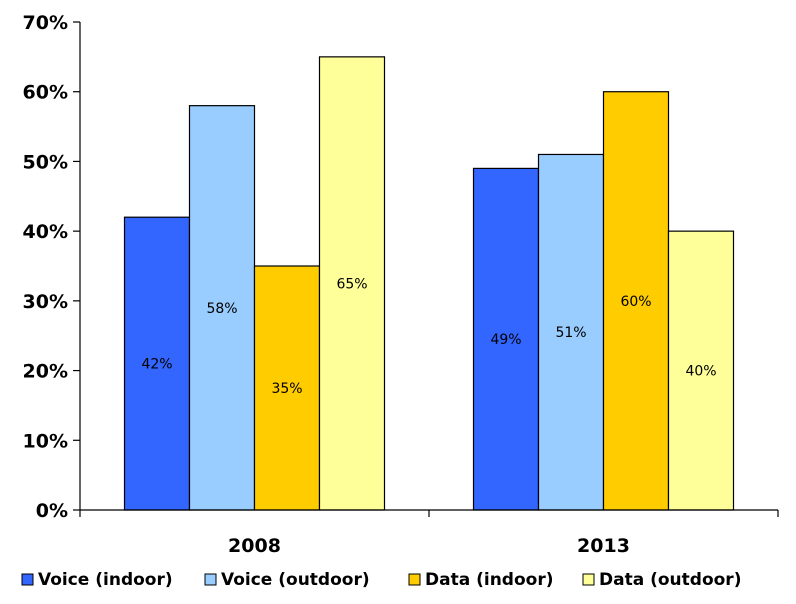 This screenshot has width=796, height=604. Describe the element at coordinates (45, 372) in the screenshot. I see `y-tick-label: 20%` at that location.